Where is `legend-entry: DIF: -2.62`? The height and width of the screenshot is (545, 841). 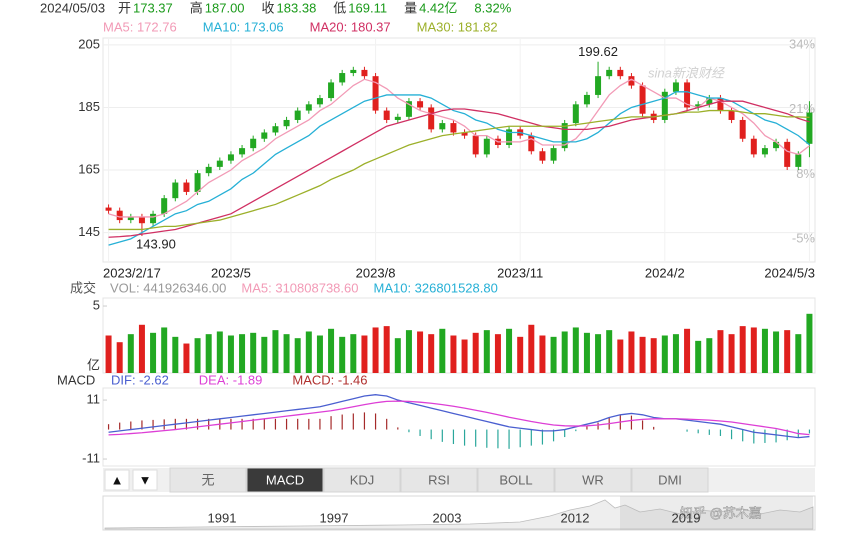
legend-entry: DIF: -2.62 is located at coordinates (140, 379).